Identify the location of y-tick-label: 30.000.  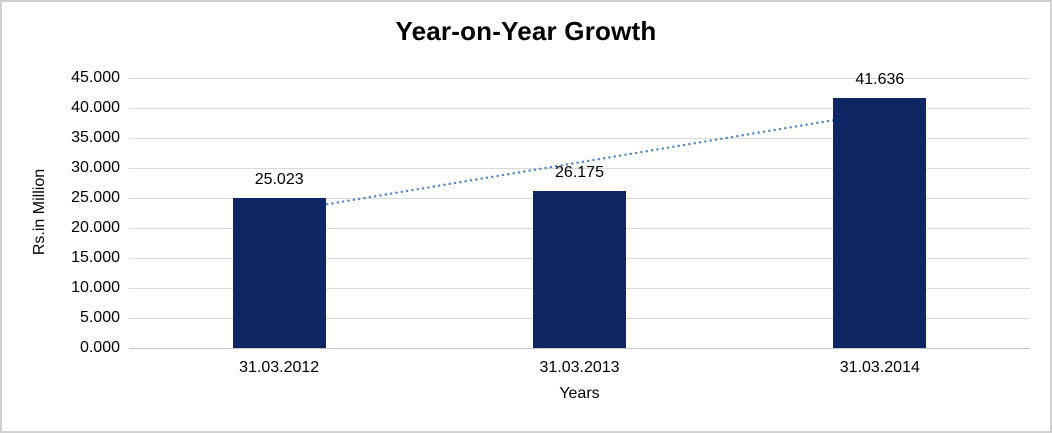
(95, 167).